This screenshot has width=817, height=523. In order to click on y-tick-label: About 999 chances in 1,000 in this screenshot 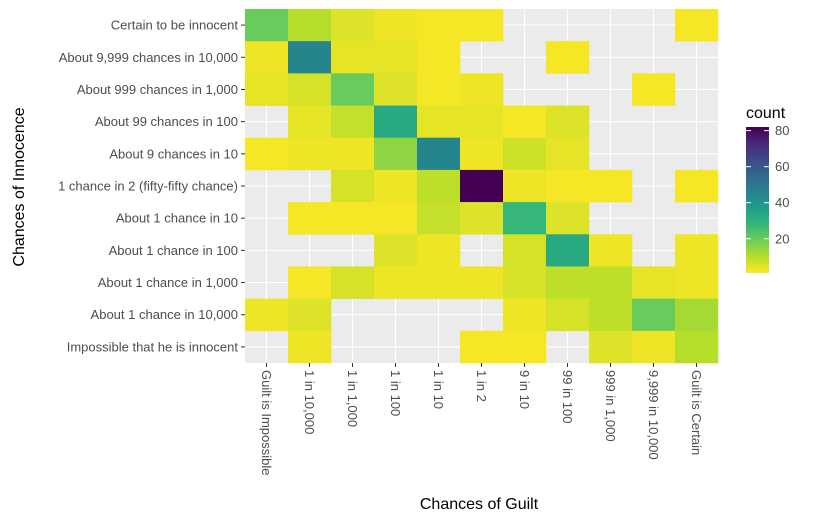, I will do `click(157, 89)`.